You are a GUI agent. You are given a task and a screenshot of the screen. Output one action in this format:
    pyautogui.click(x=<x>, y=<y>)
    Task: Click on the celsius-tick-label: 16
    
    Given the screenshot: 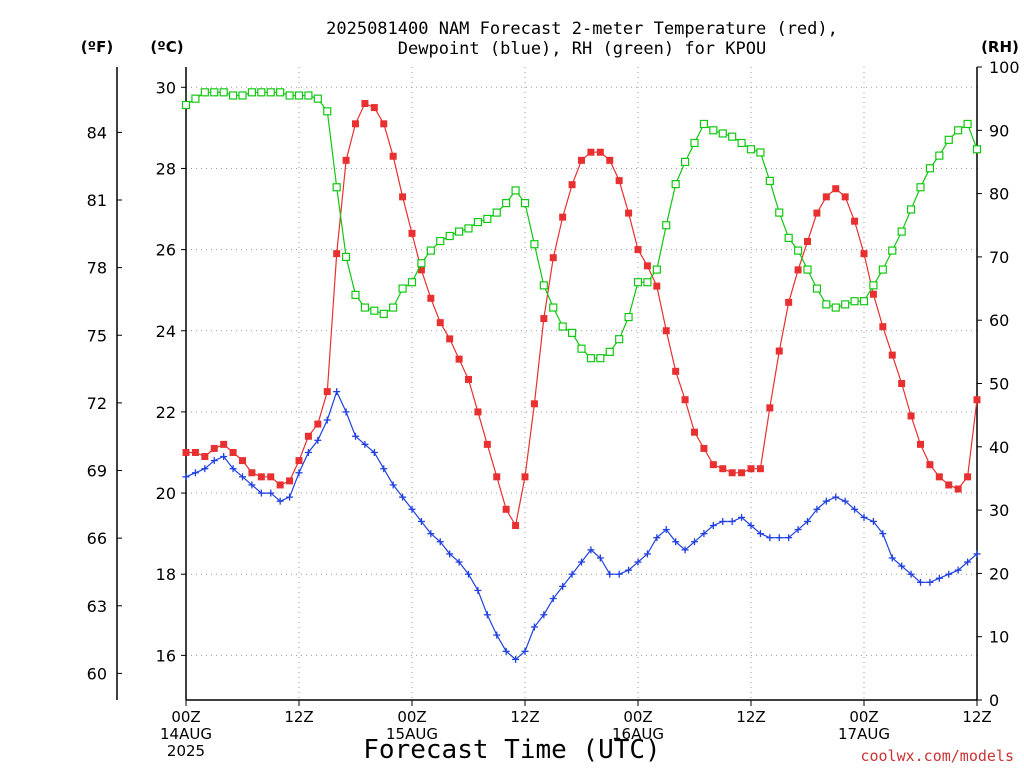 What is the action you would take?
    pyautogui.click(x=166, y=655)
    